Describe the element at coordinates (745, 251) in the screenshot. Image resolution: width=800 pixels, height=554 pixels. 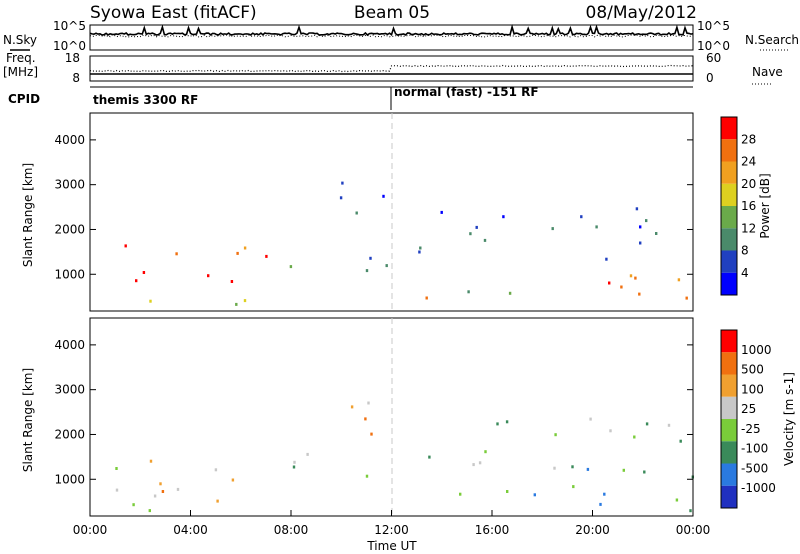
I see `colorbar-tick-label: 8` at that location.